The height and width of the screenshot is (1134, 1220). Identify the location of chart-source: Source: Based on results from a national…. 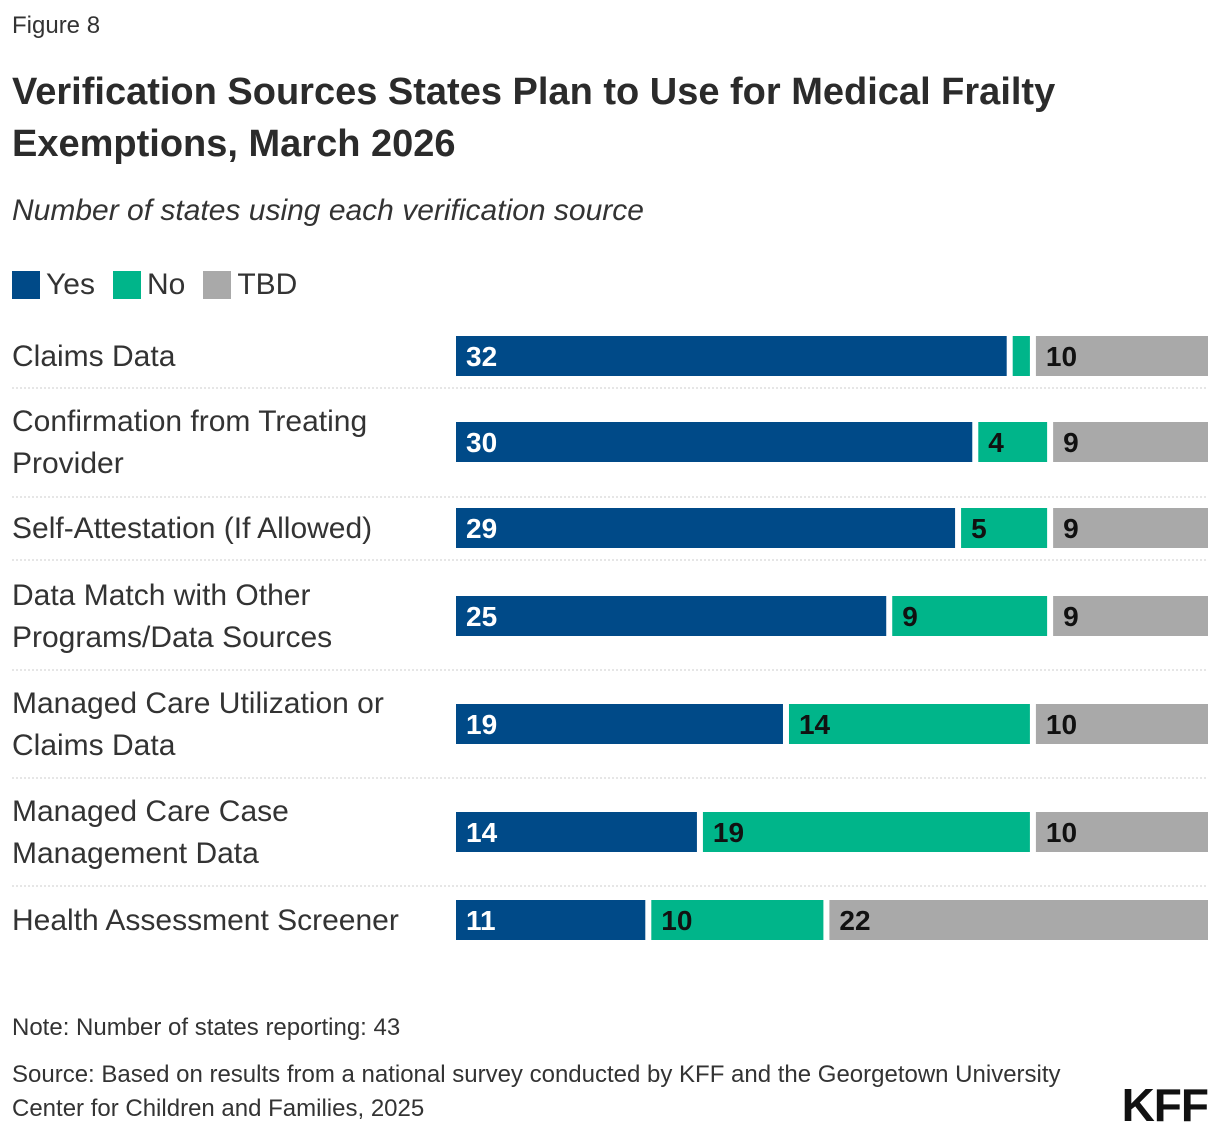
(536, 1091).